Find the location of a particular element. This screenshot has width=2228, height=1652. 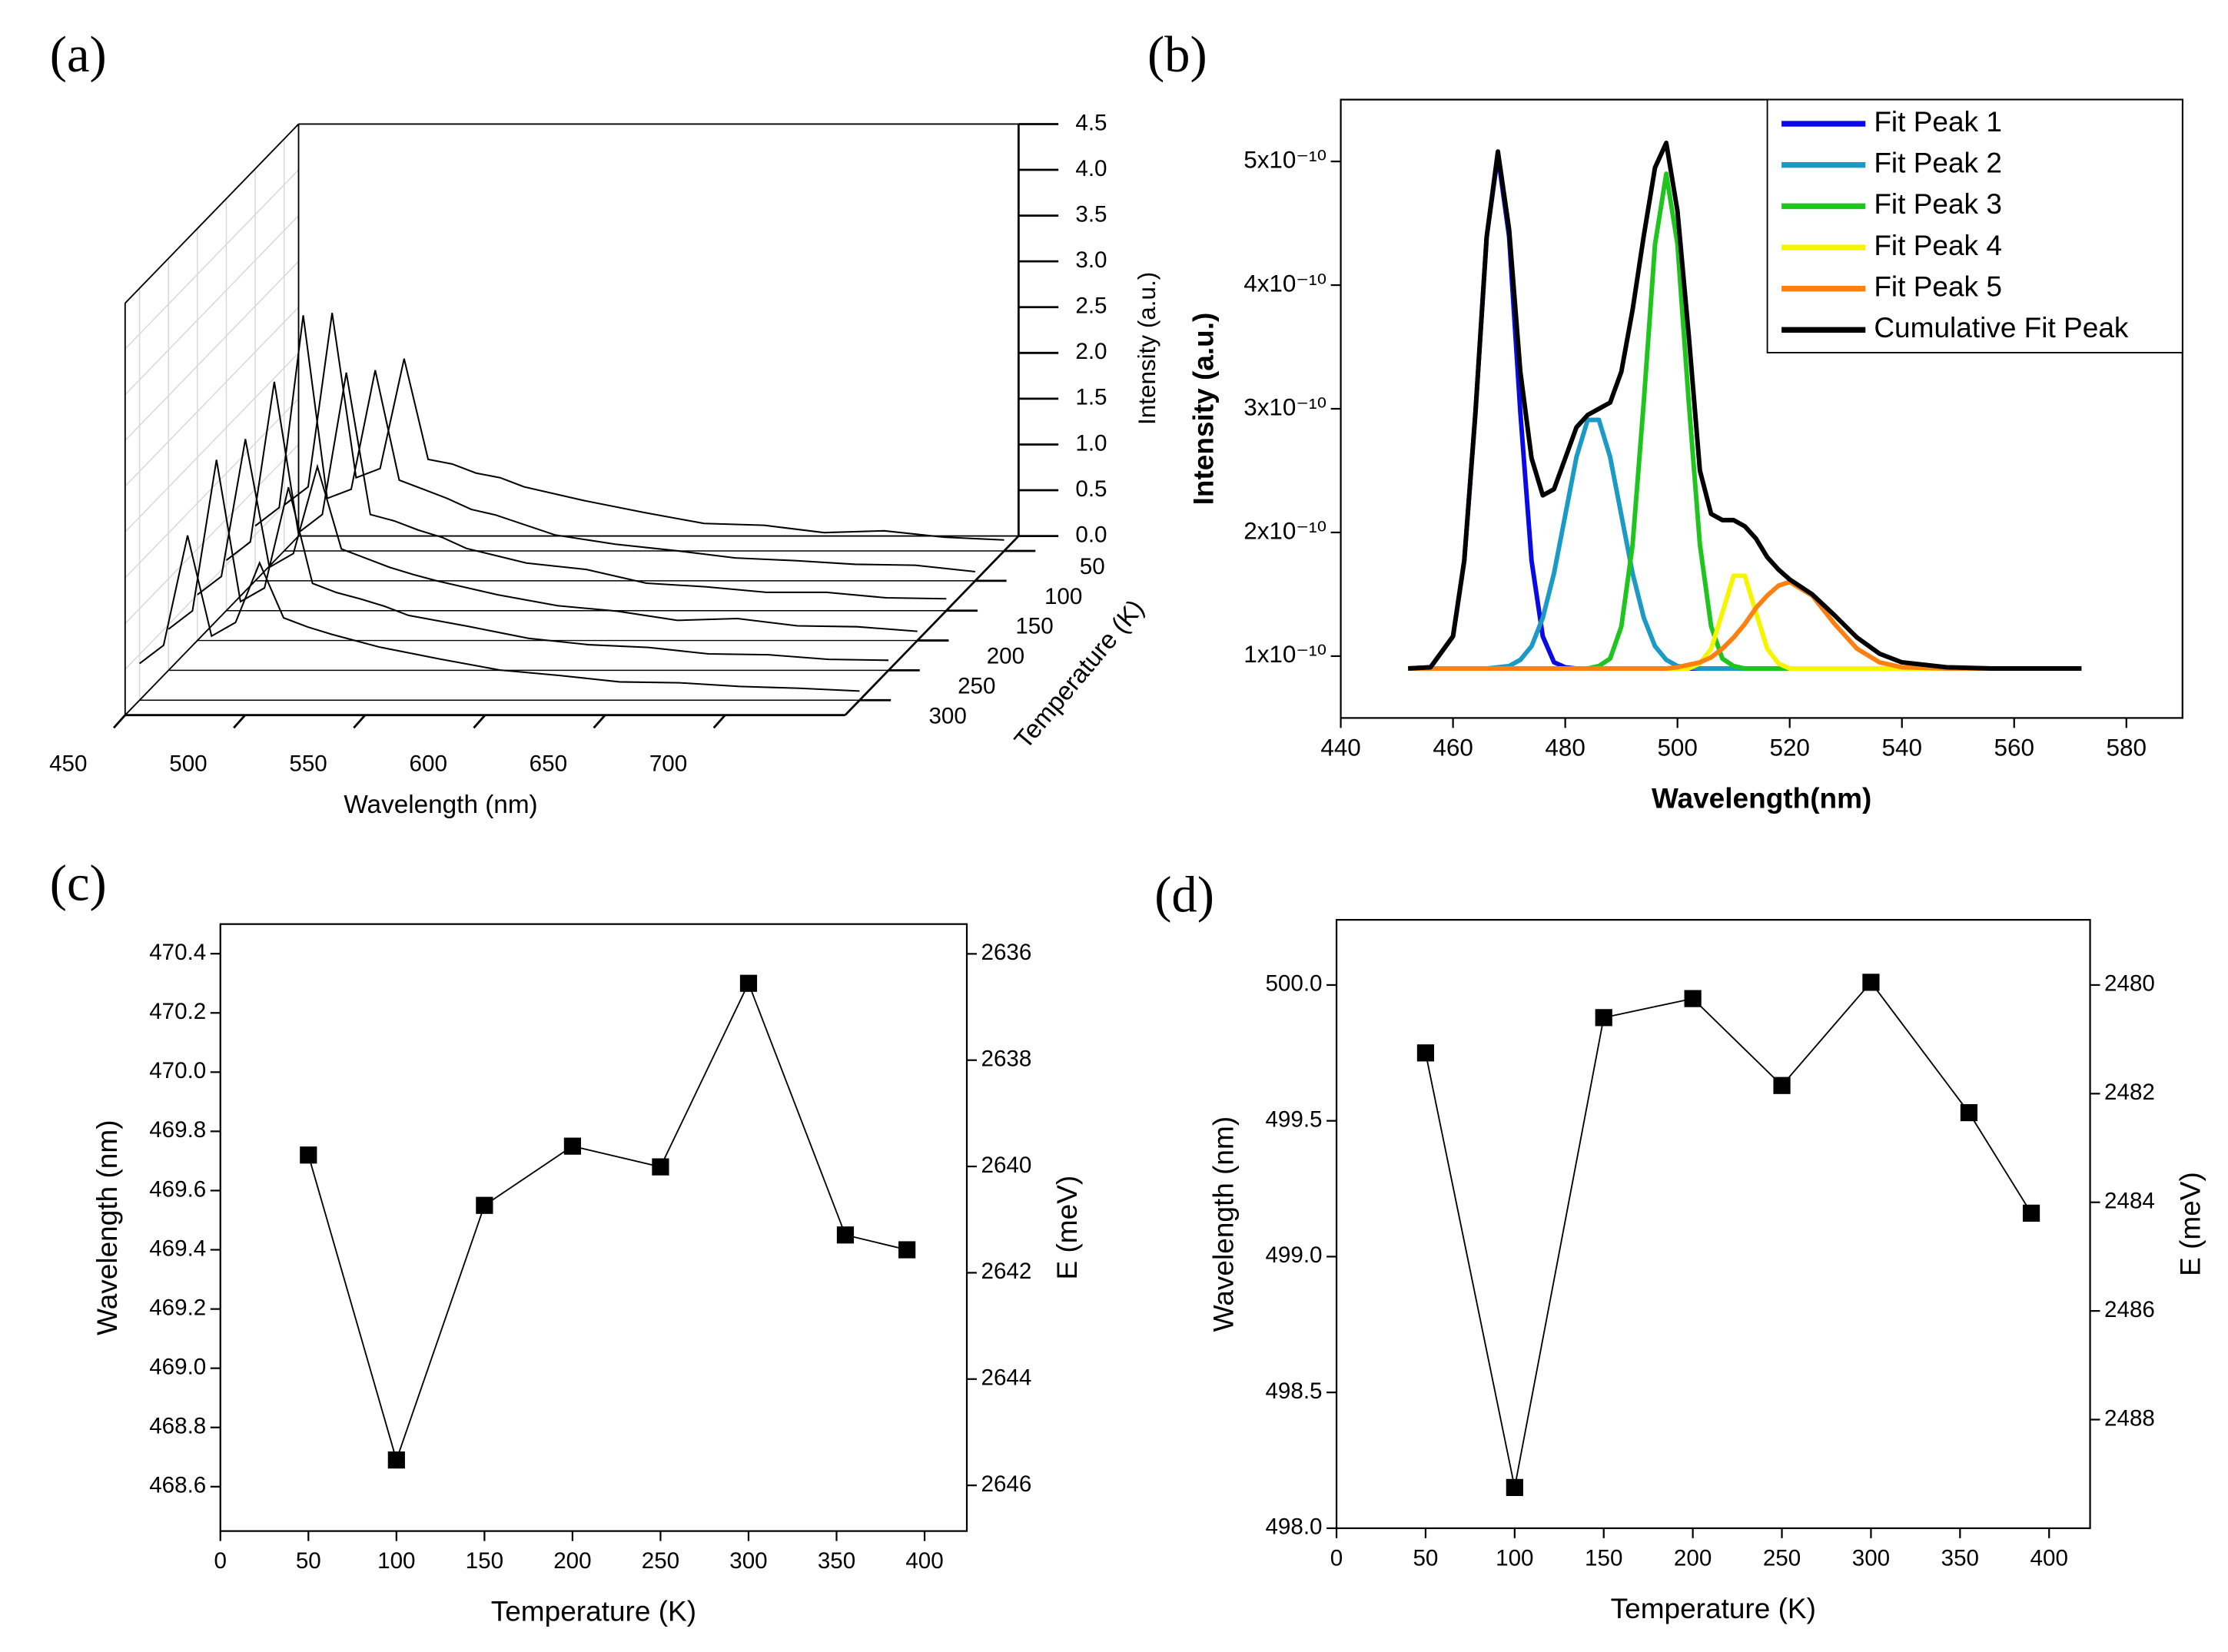

y-tick-label: 500.0 is located at coordinates (1293, 984).